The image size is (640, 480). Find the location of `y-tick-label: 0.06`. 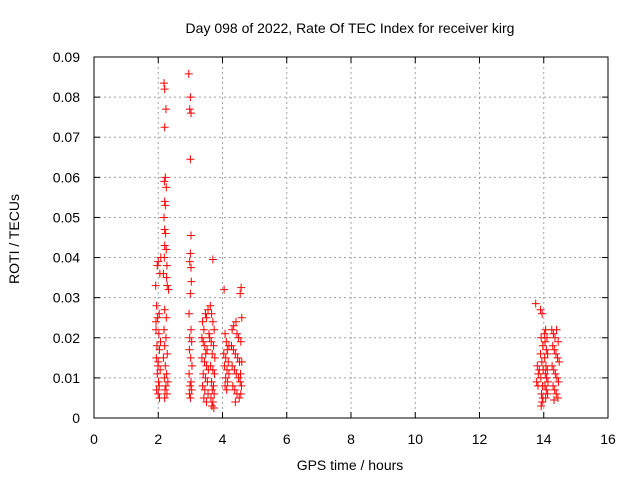

y-tick-label: 0.06 is located at coordinates (66, 177).